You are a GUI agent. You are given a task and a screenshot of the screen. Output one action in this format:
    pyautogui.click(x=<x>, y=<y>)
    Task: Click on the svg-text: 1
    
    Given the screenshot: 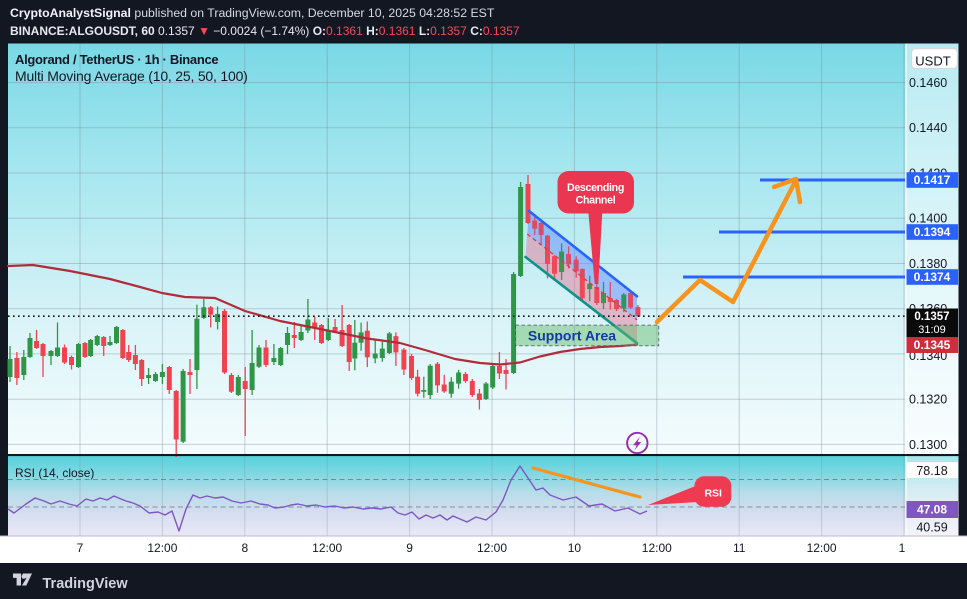 What is the action you would take?
    pyautogui.click(x=902, y=548)
    